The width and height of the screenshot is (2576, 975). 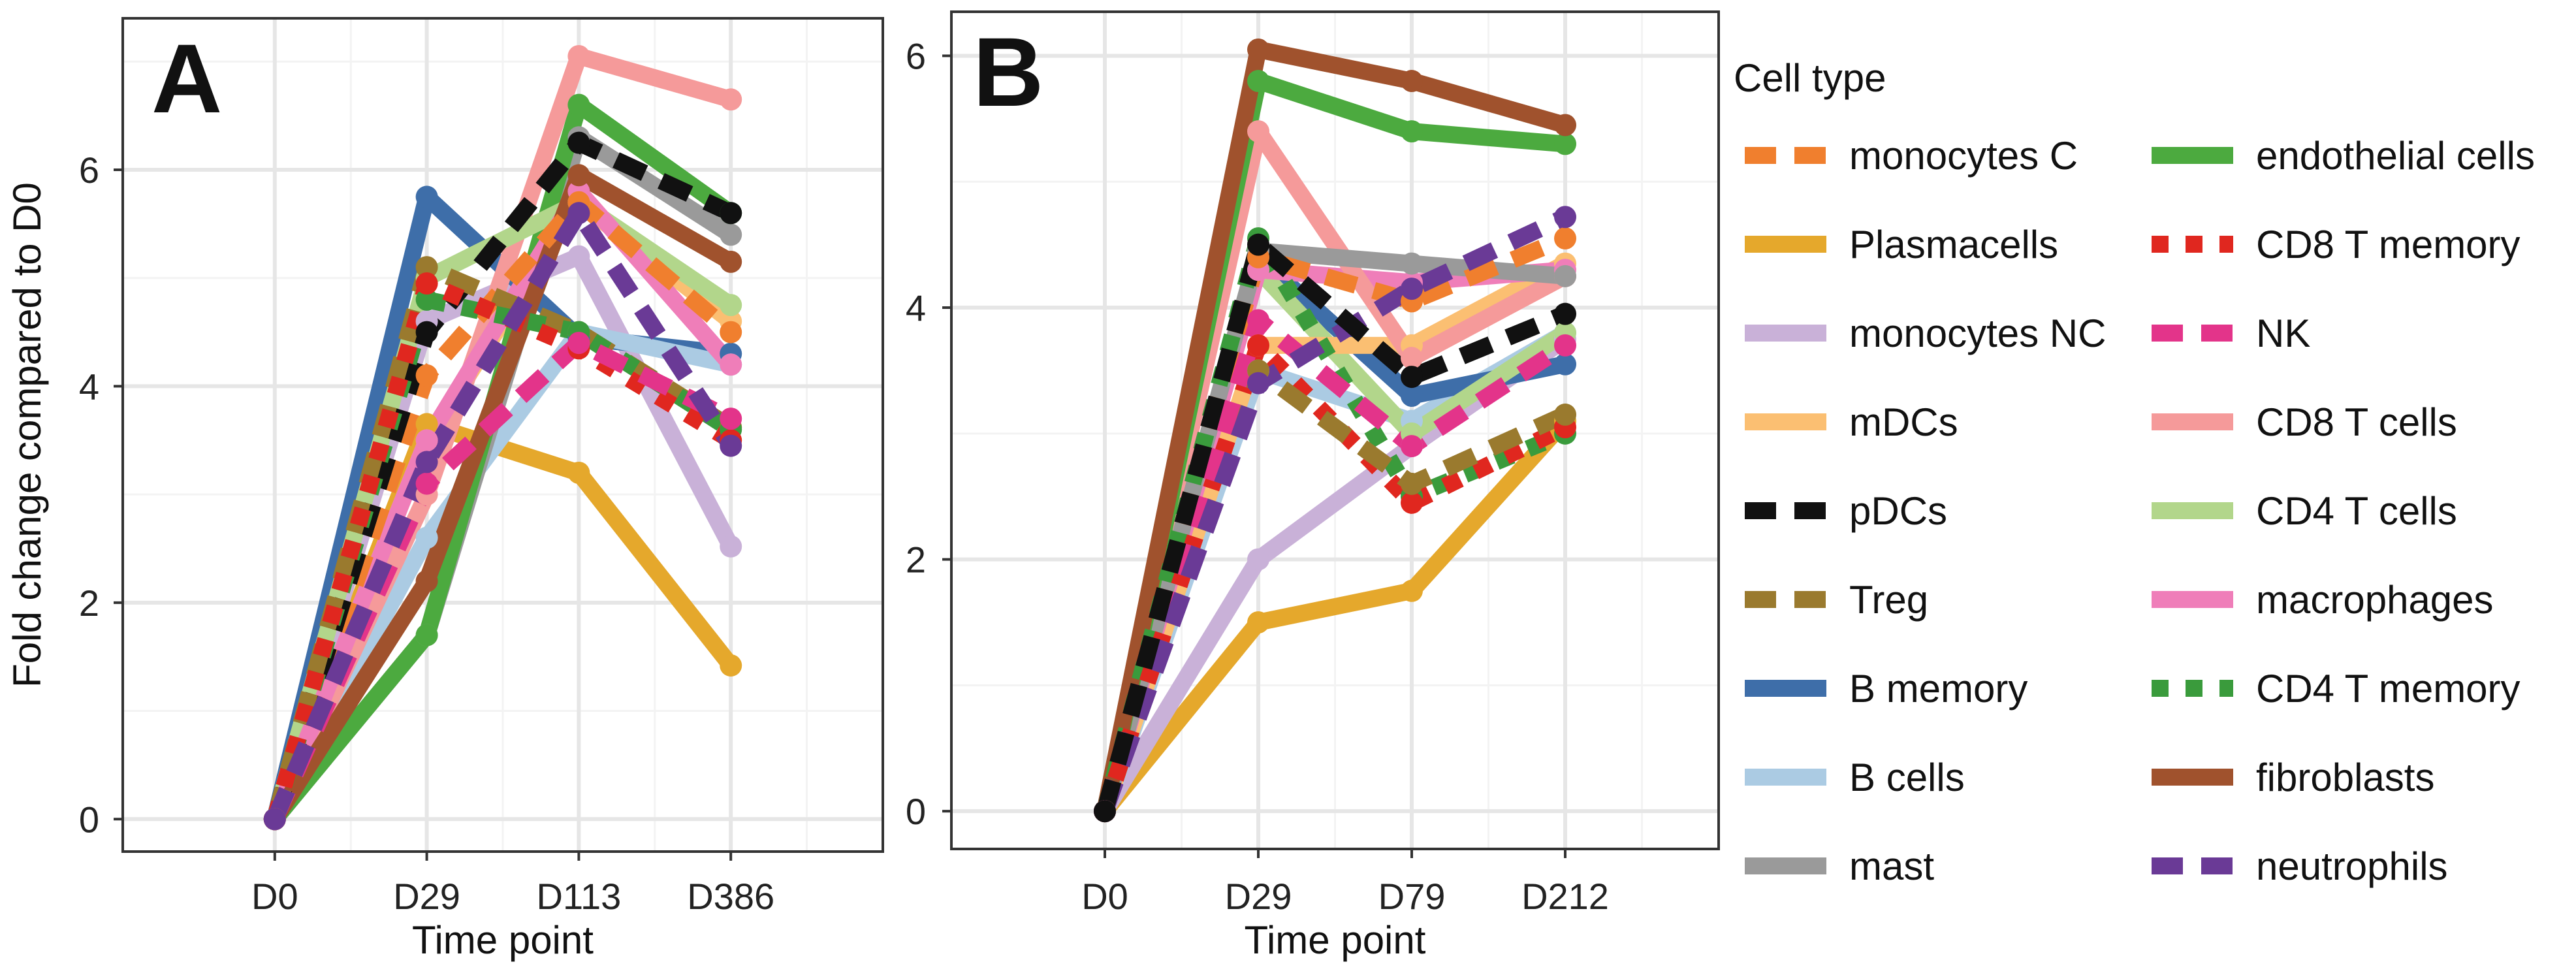 I want to click on x-tick-label: D212, so click(x=1565, y=896).